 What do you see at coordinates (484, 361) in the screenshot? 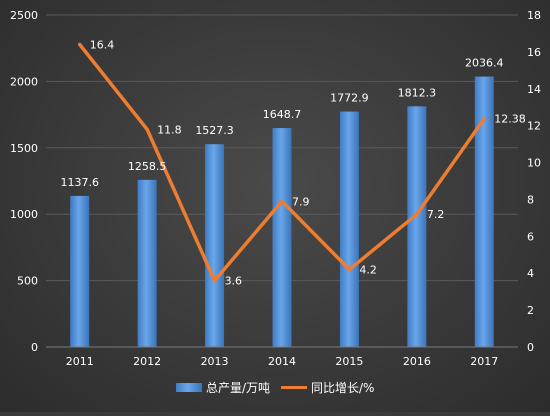
I see `x-tick-label: 2017` at bounding box center [484, 361].